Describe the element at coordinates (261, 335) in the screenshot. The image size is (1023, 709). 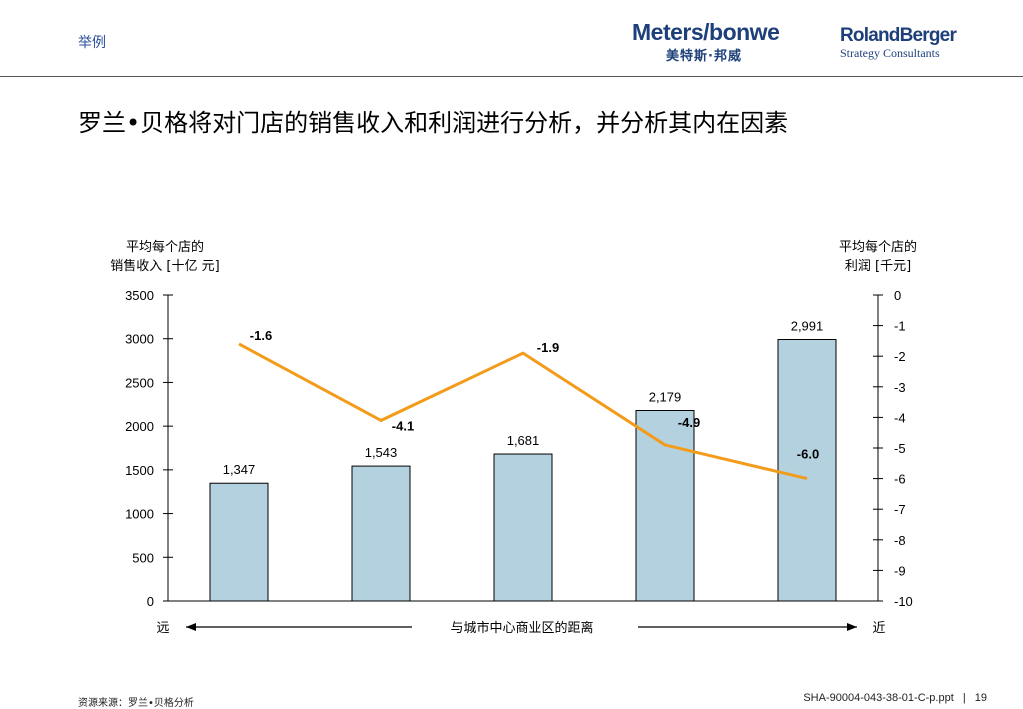
I see `profit-point-label: -1.6` at that location.